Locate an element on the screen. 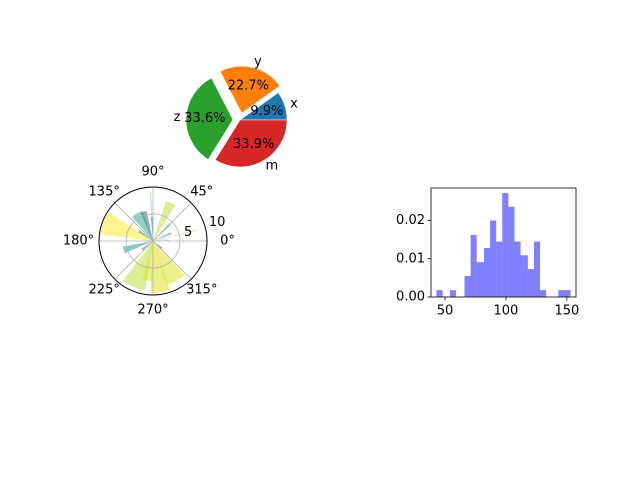 The height and width of the screenshot is (480, 640). polar-theta-tick-label: 270° is located at coordinates (152, 310).